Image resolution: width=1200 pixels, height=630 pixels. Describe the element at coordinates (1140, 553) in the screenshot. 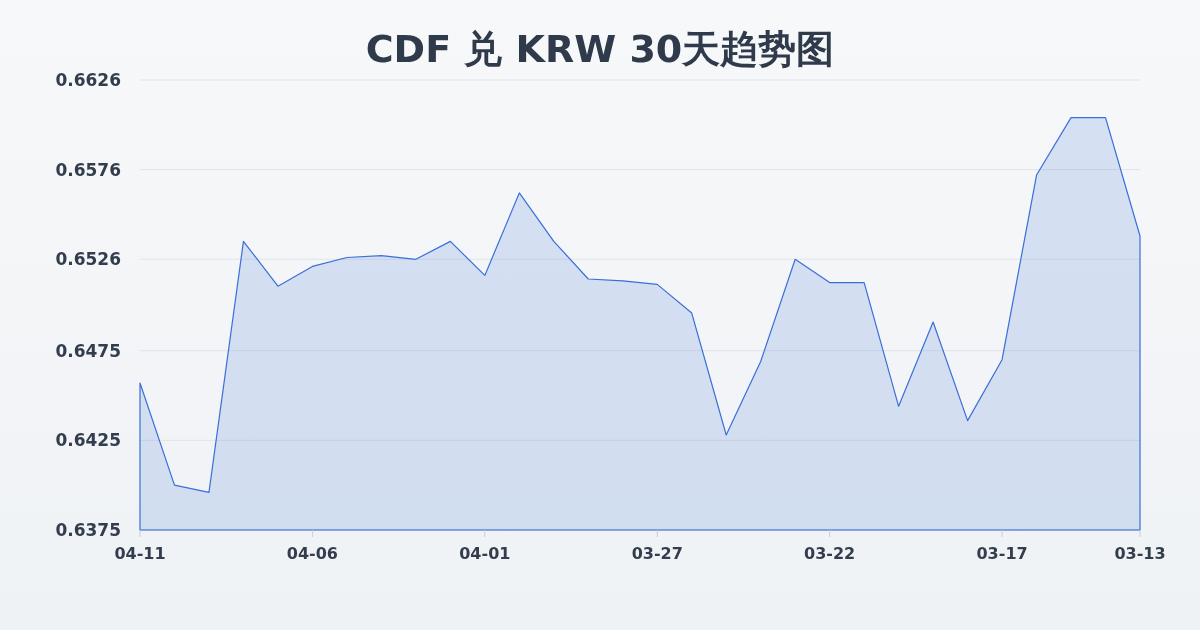

I see `x-tick-label: 03-13` at that location.